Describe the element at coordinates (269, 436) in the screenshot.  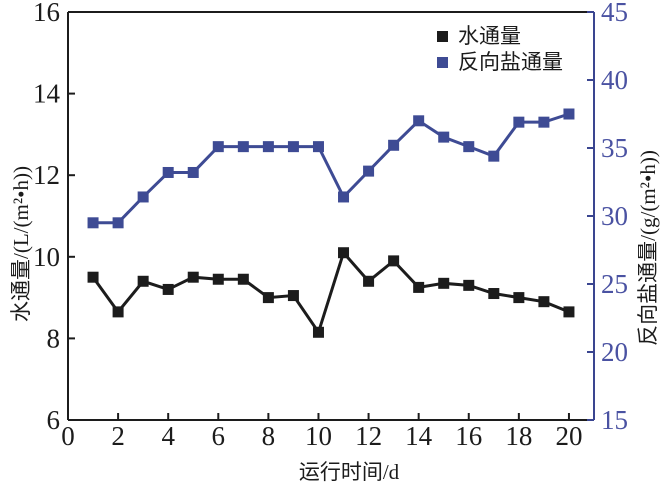
I see `x-tick-label: 8` at that location.